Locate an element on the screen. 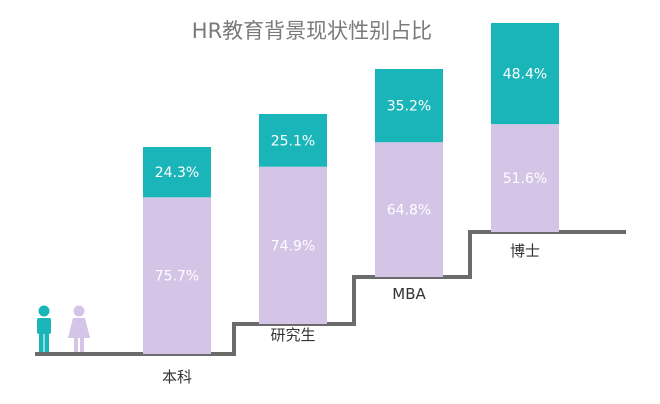  male-person-icon is located at coordinates (44, 328).